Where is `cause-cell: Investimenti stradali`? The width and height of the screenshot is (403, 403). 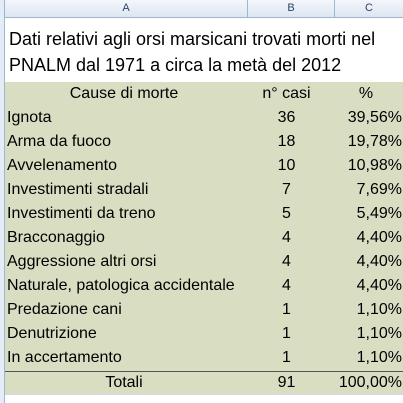 cause-cell: Investimenti stradali is located at coordinates (78, 189).